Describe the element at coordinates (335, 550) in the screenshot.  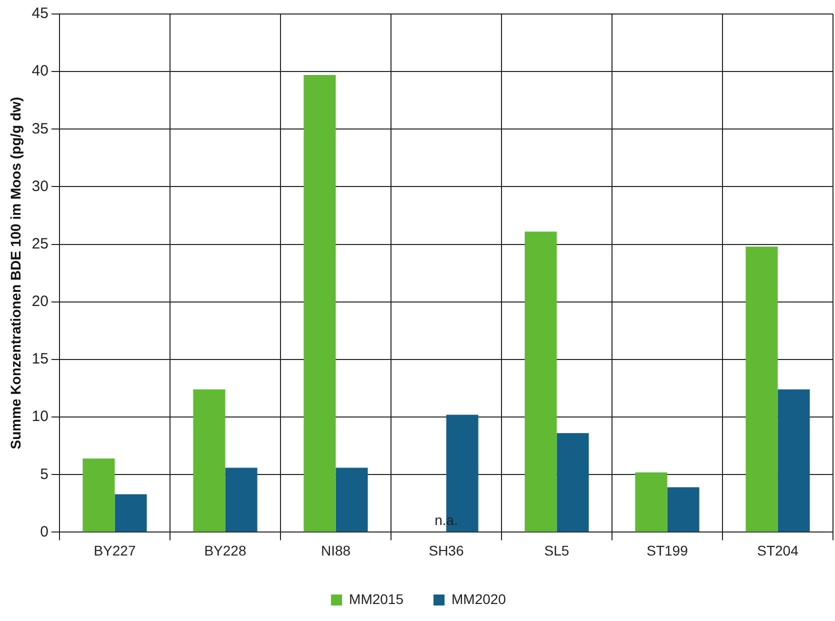
I see `x-tick-label: NI88` at that location.